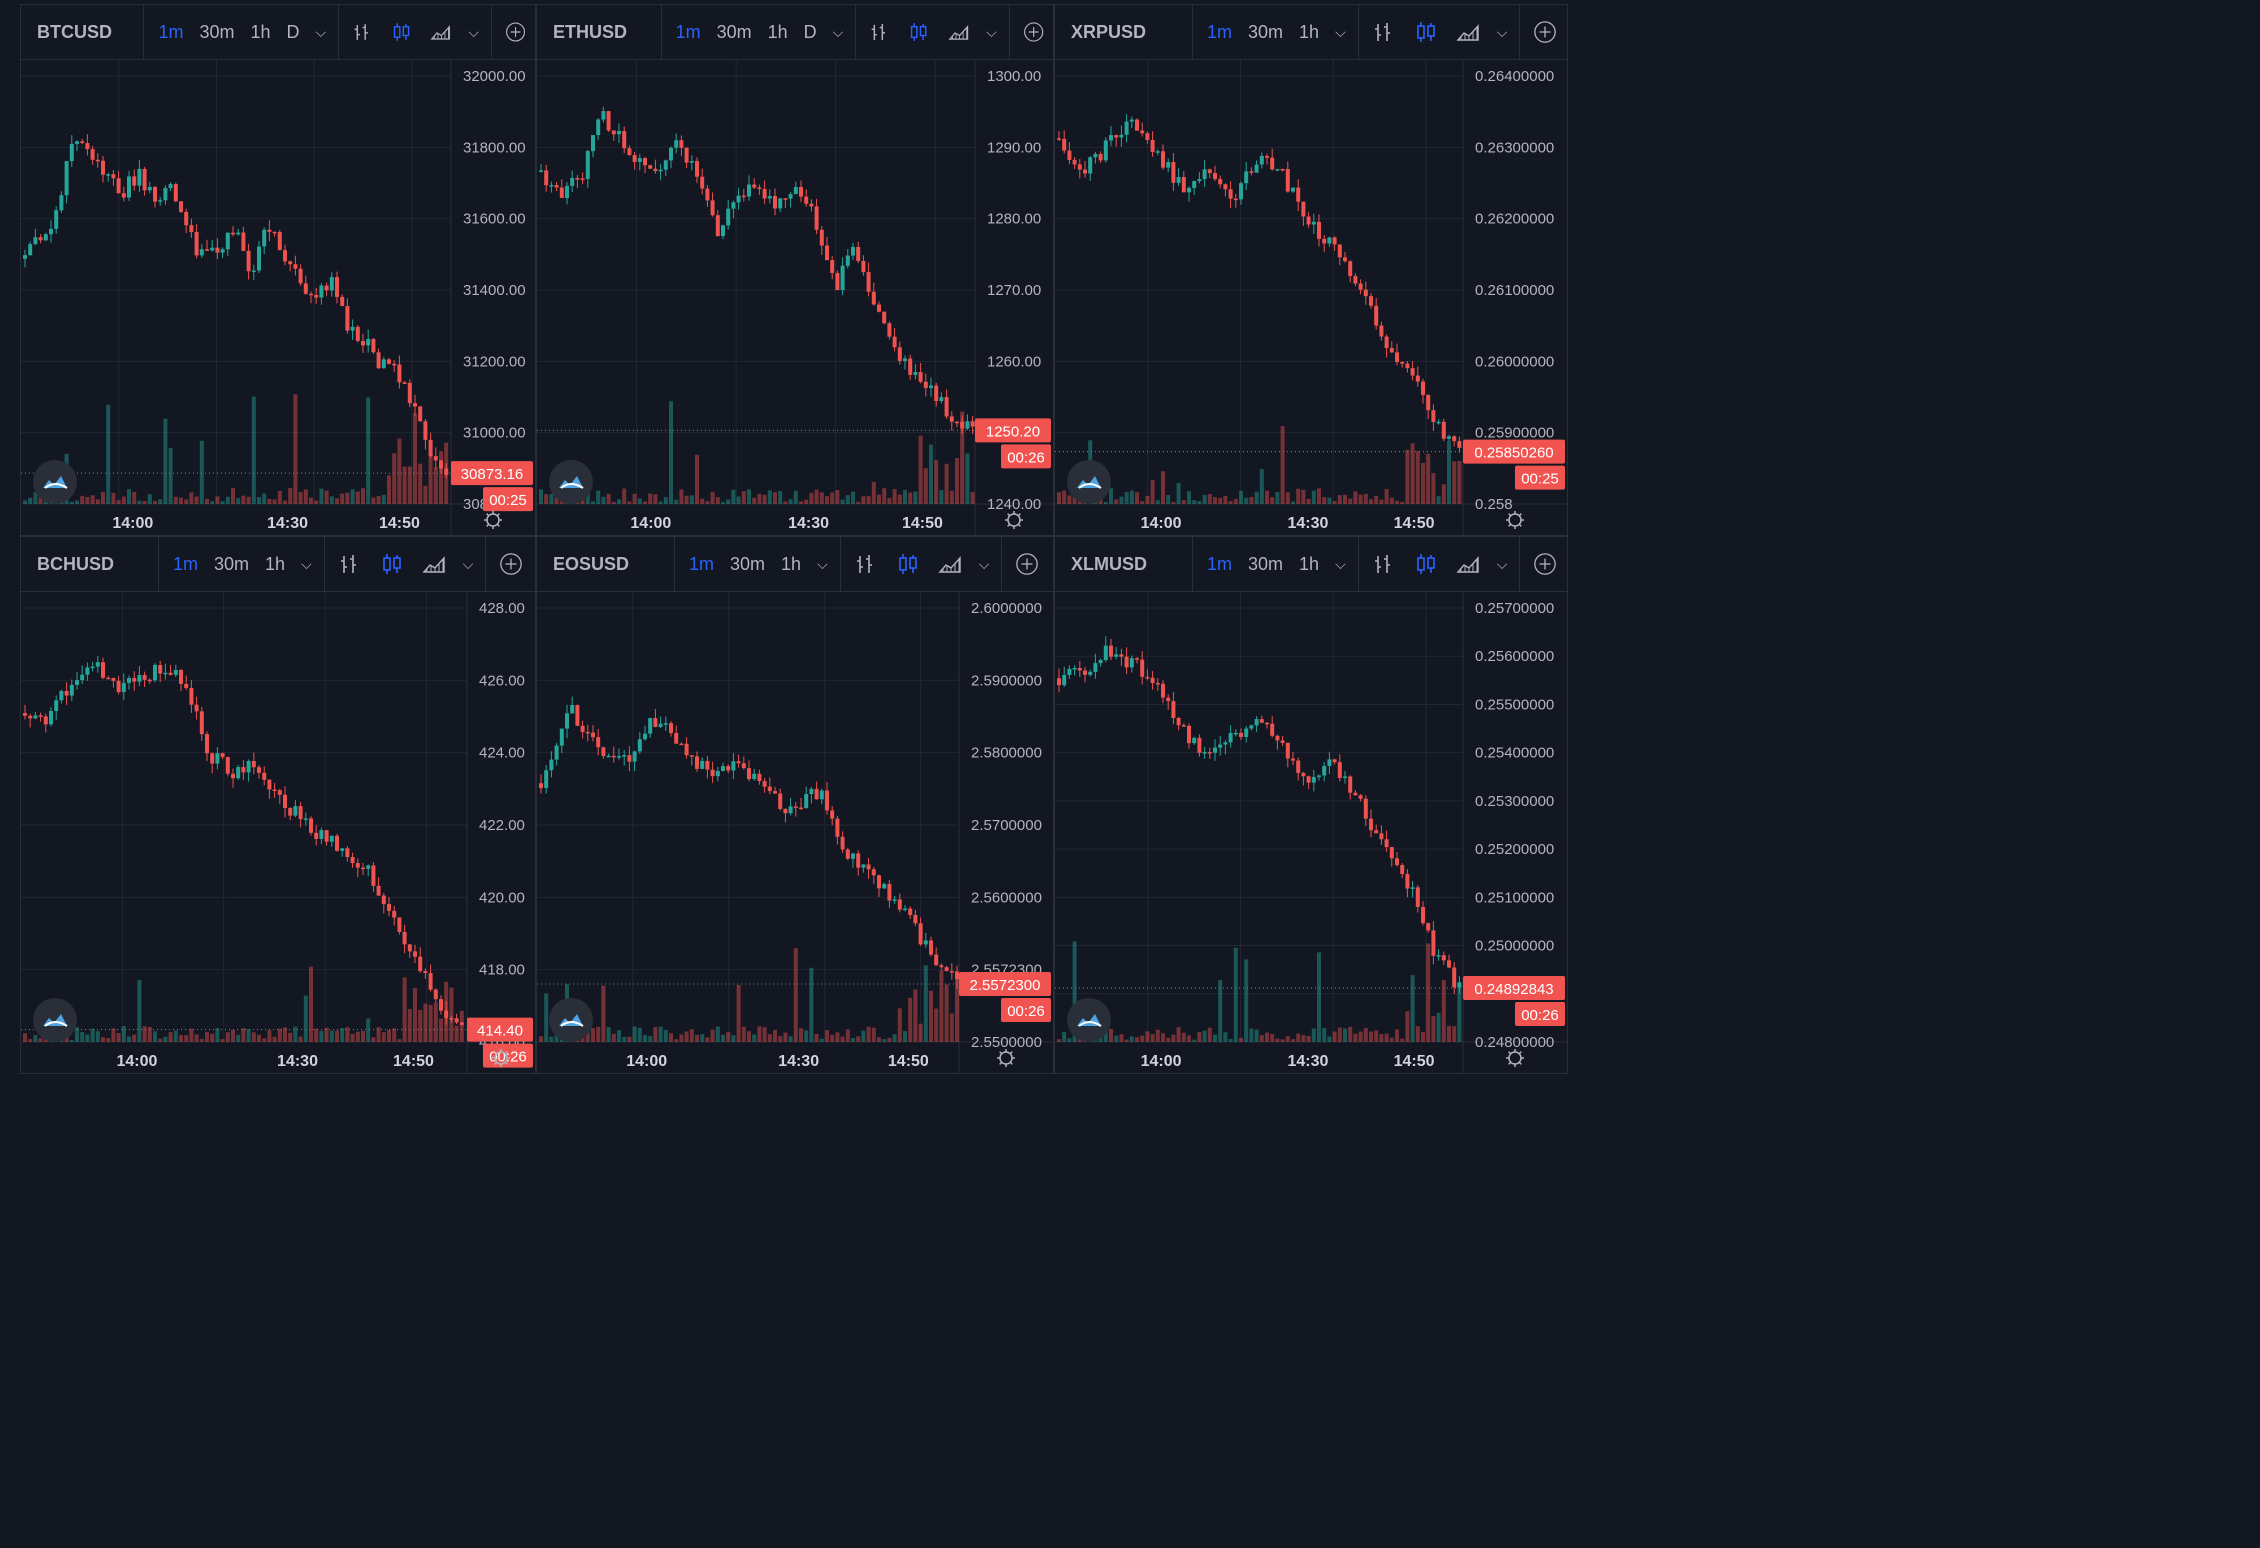  What do you see at coordinates (606, 564) in the screenshot?
I see `symbol-label: EOSUSD` at bounding box center [606, 564].